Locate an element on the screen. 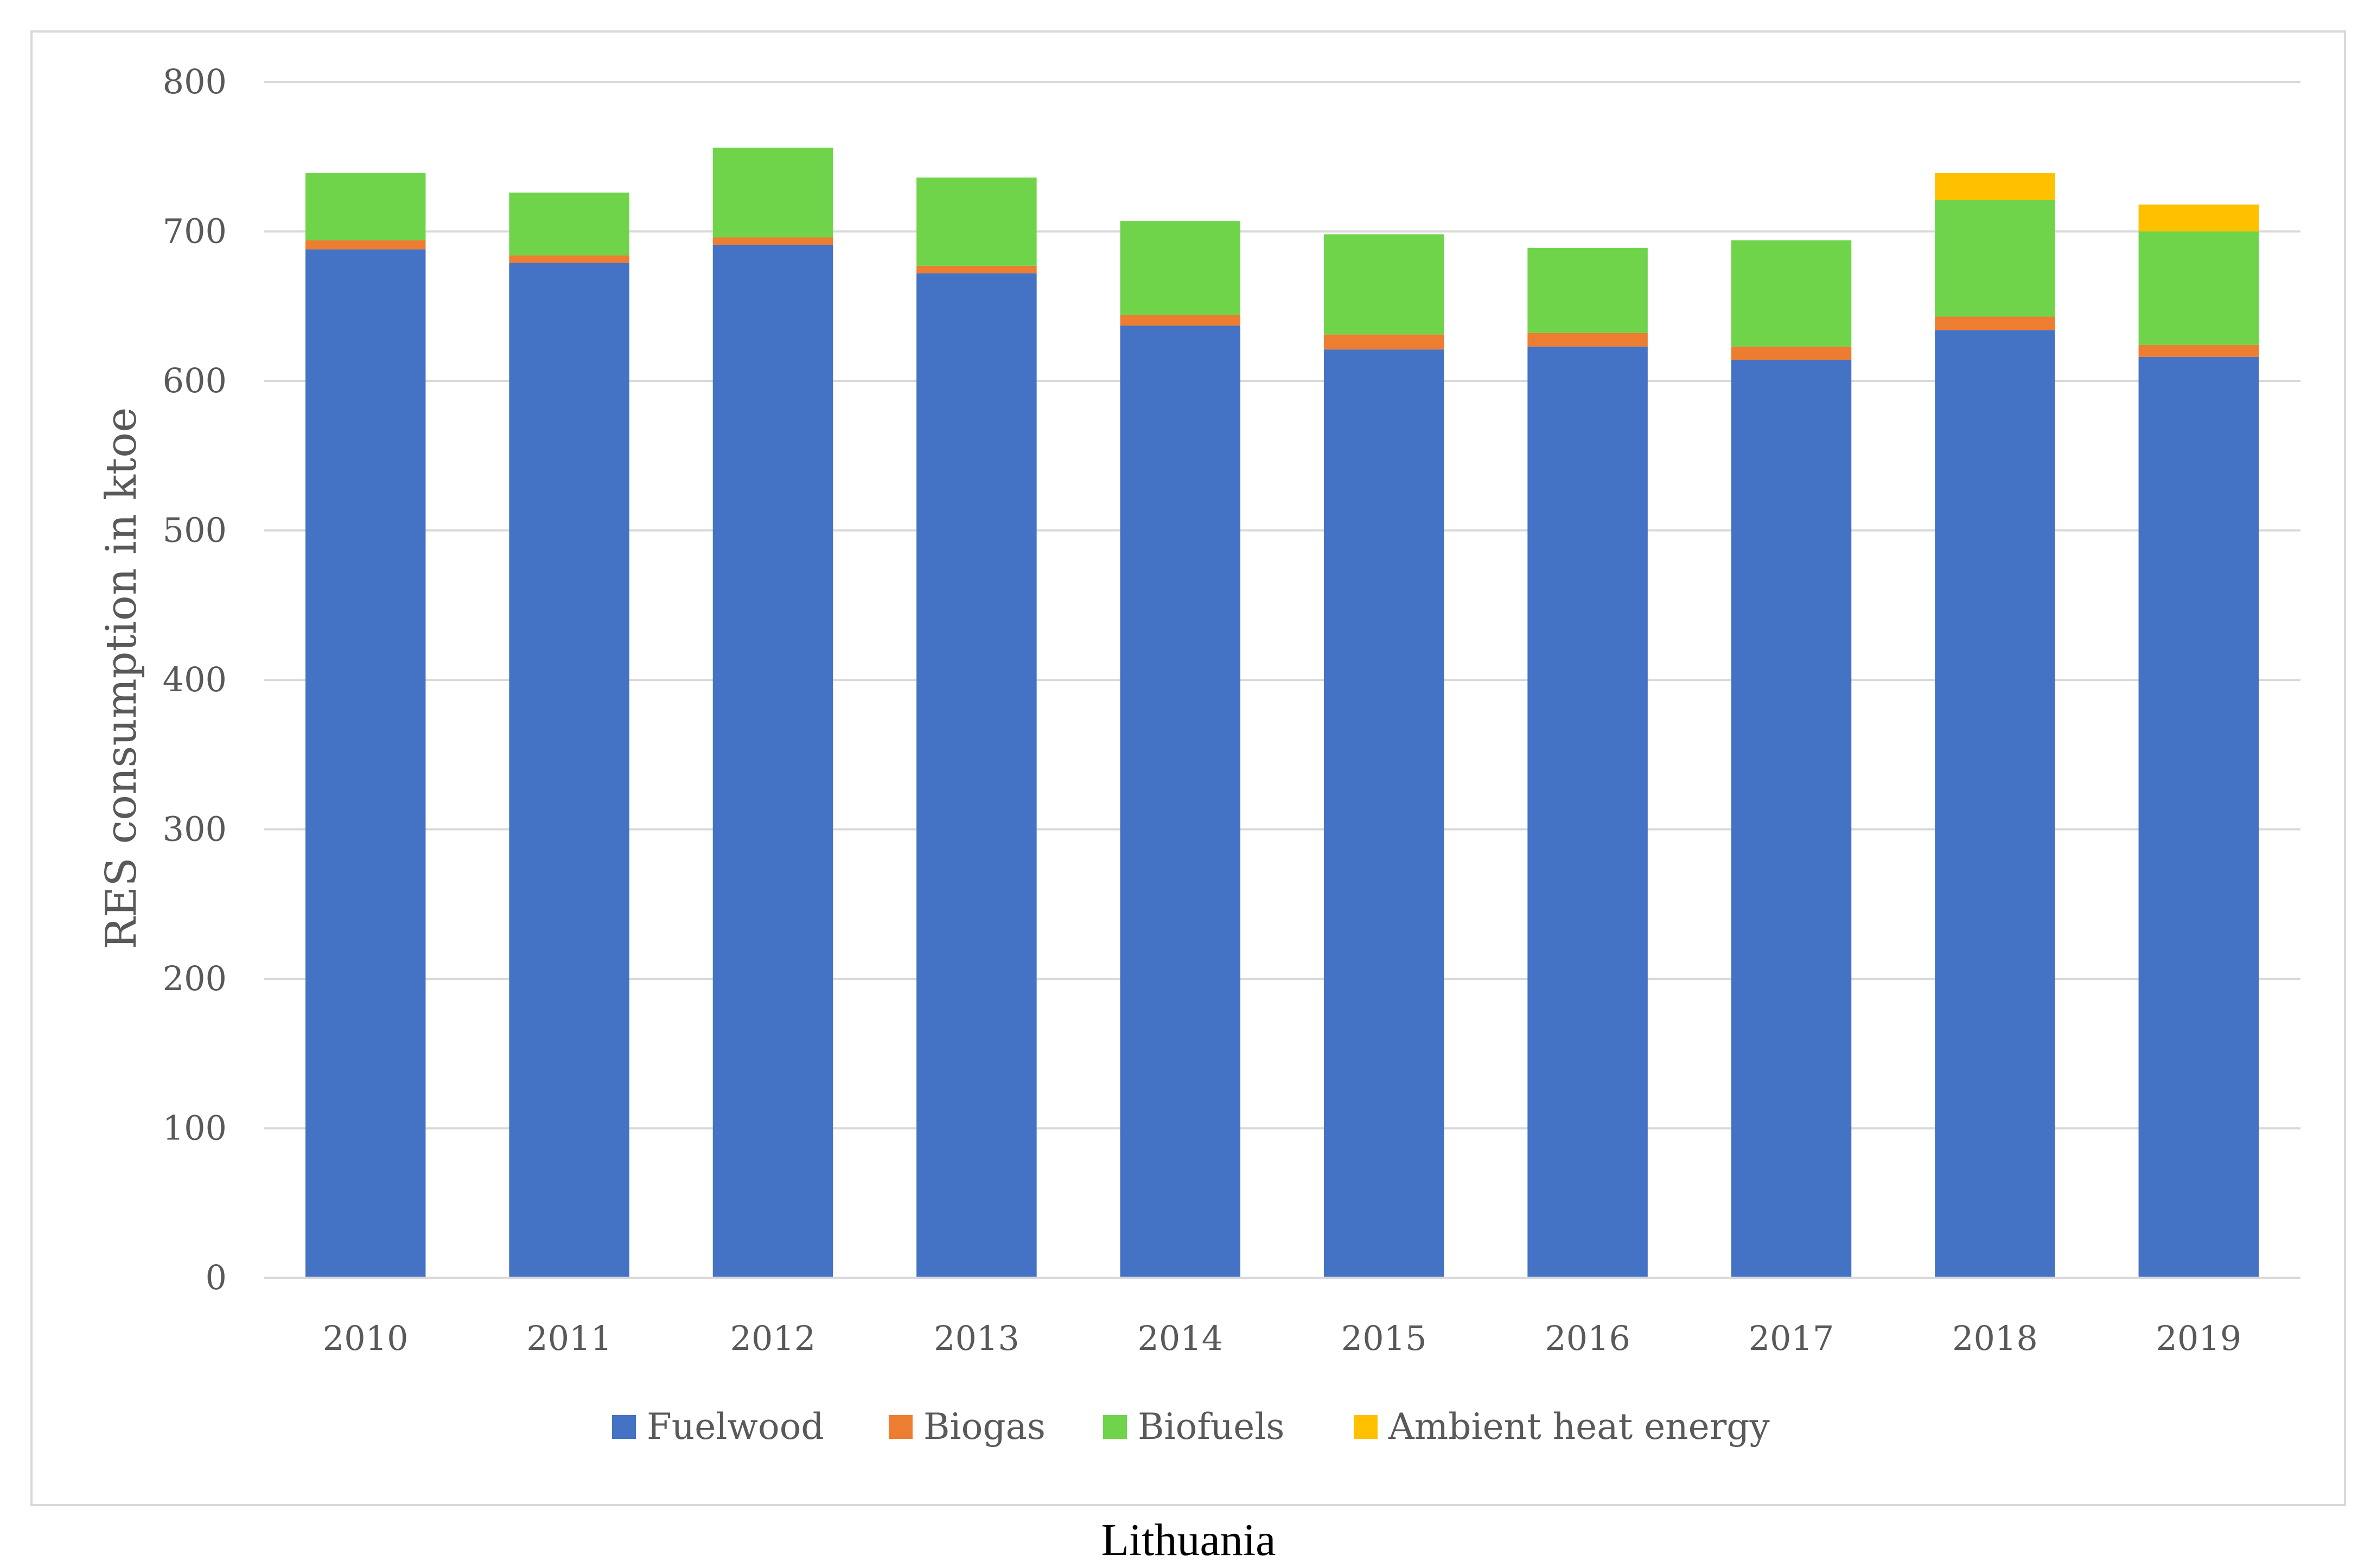  legend-swatch-biogas is located at coordinates (901, 1427).